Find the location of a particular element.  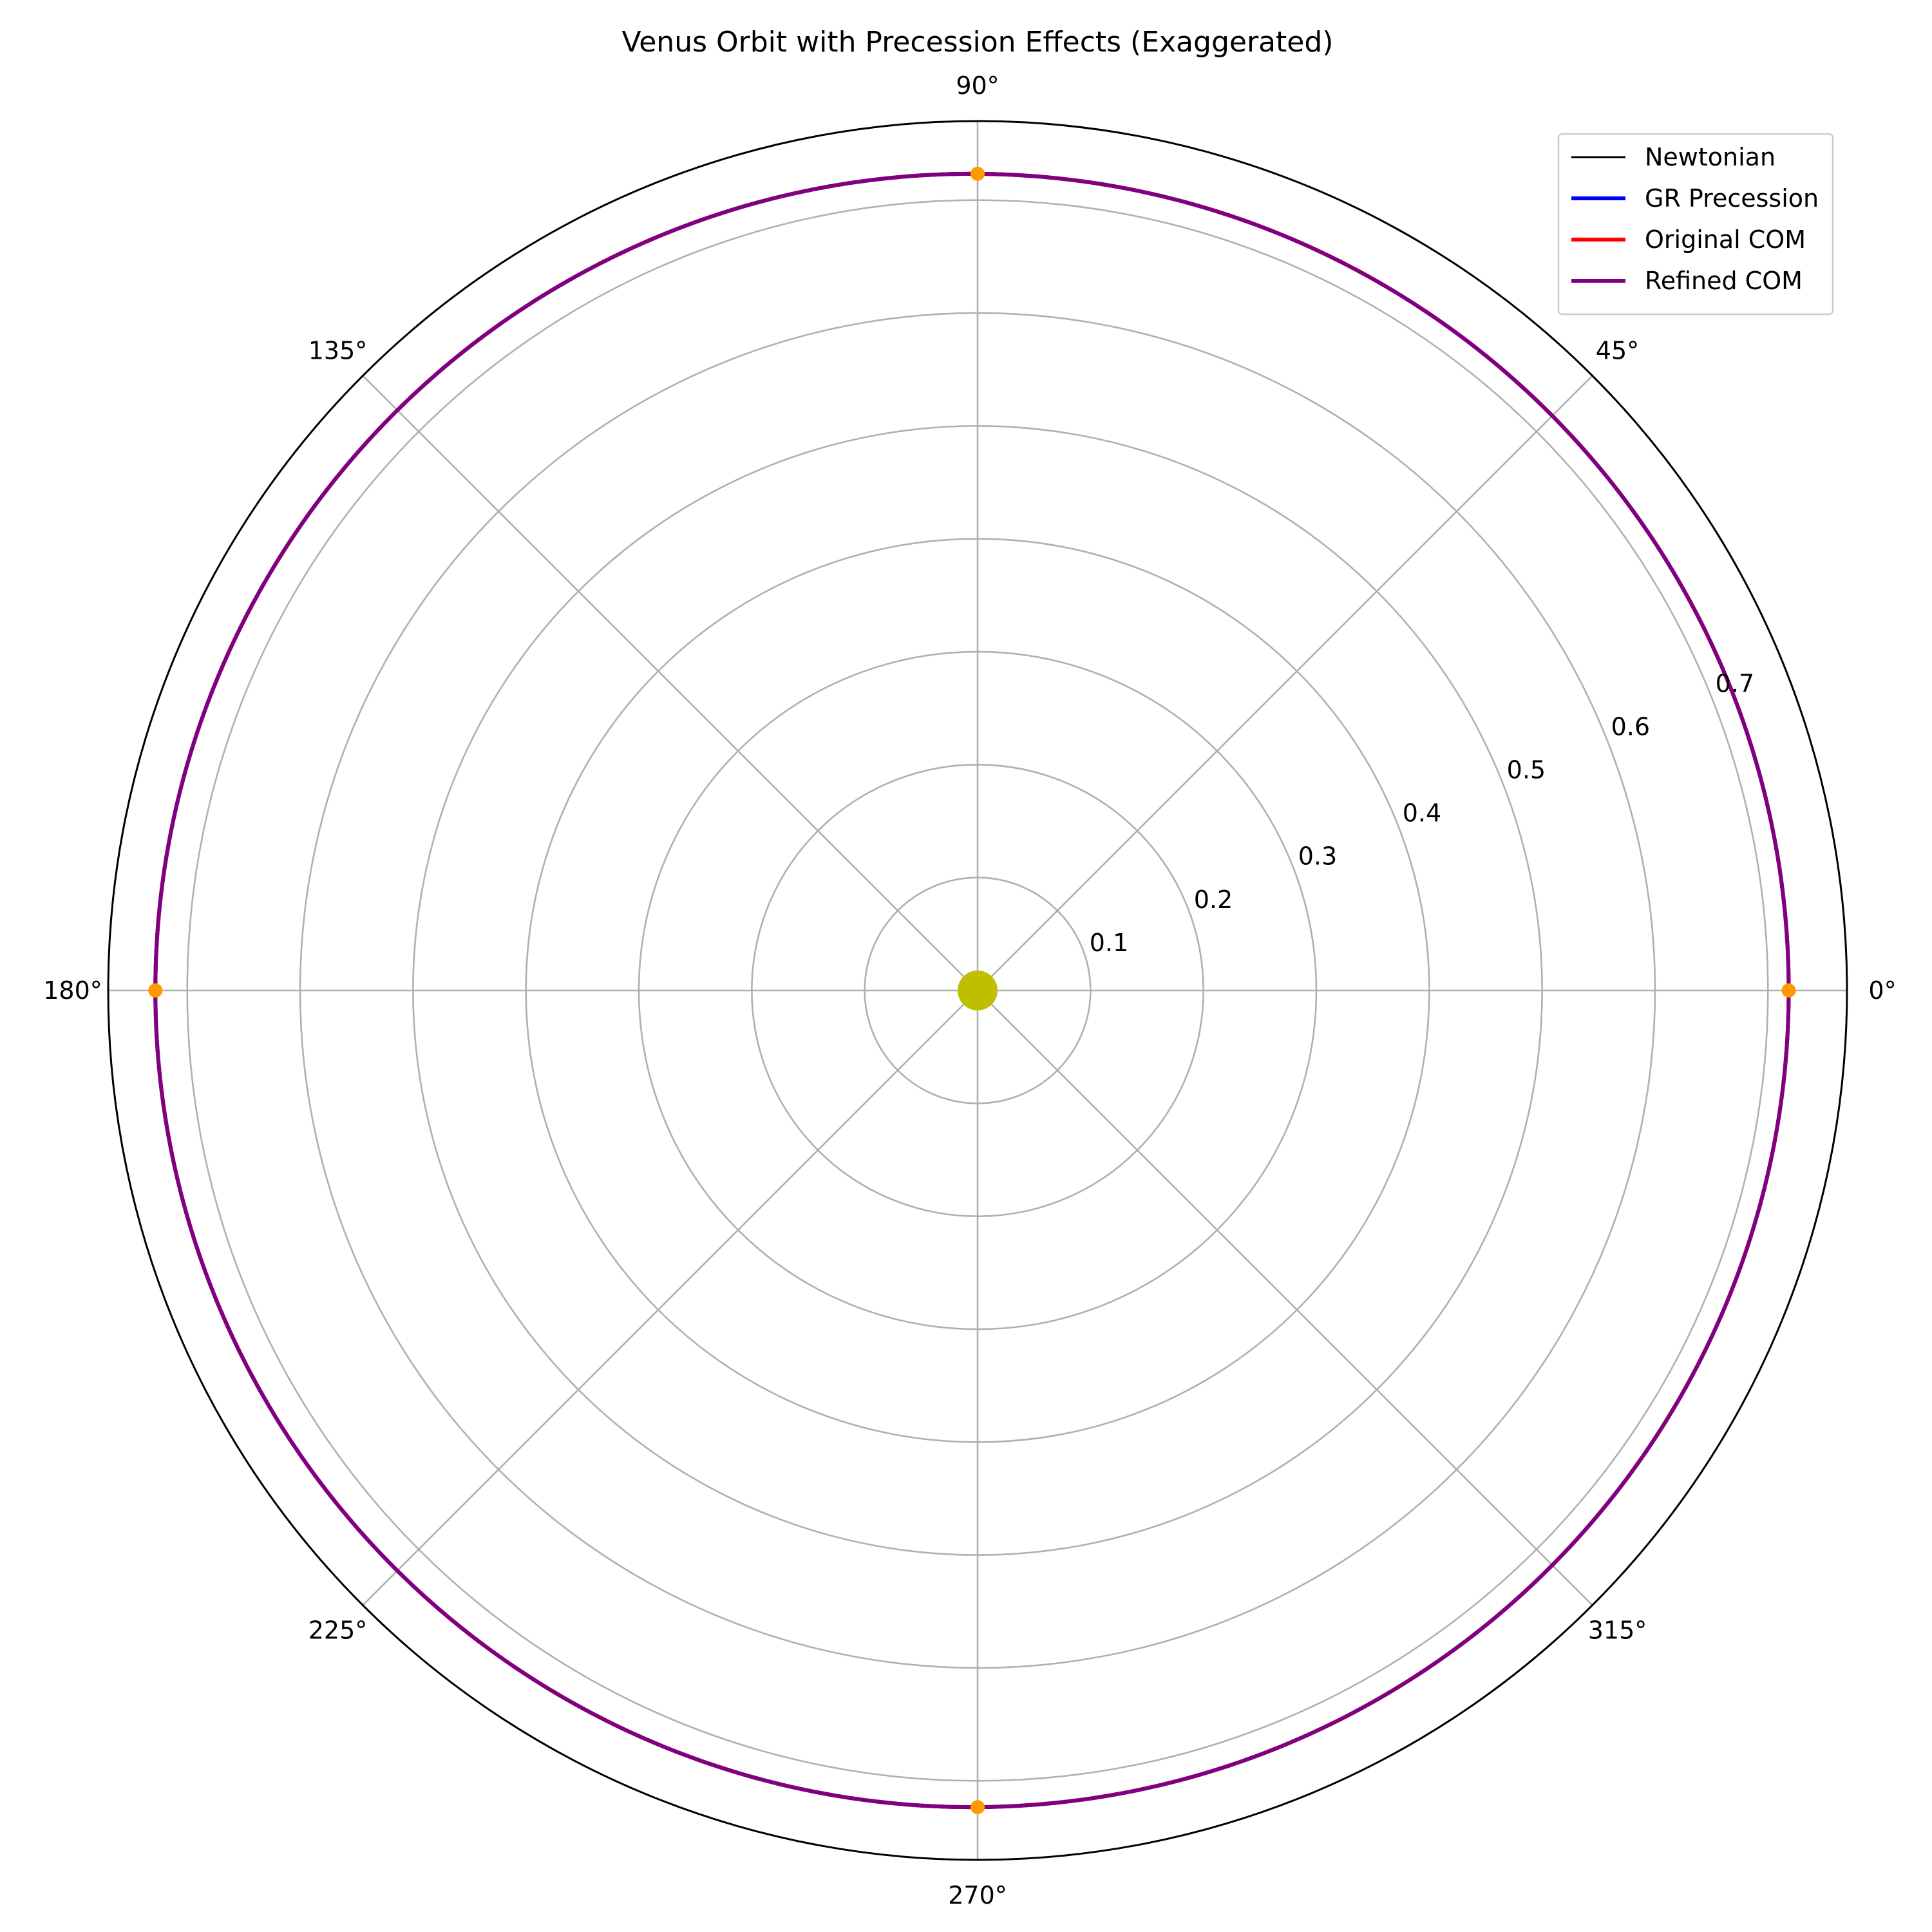

theta-tick-label-135: 135° is located at coordinates (338, 351).